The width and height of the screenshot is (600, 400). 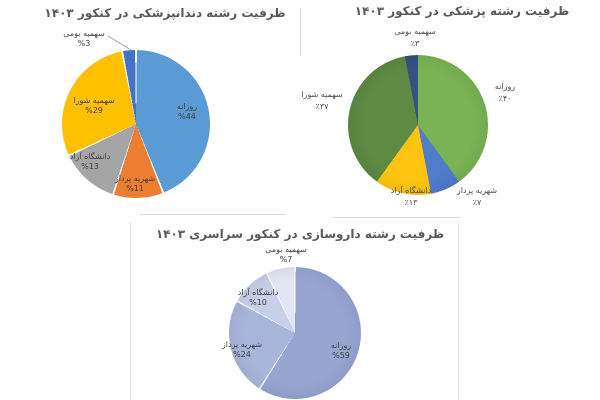 I want to click on slice-label-daneshgah-azad: دانشگاه آزاد %13, so click(x=90, y=161).